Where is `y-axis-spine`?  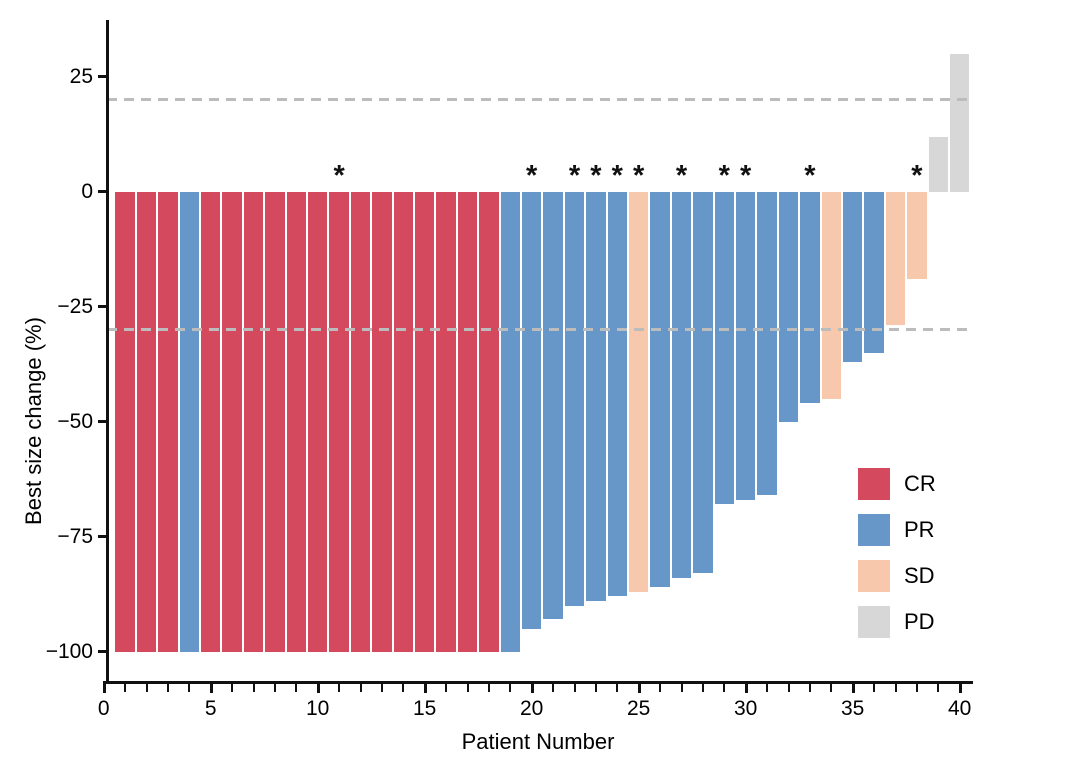 y-axis-spine is located at coordinates (107, 351).